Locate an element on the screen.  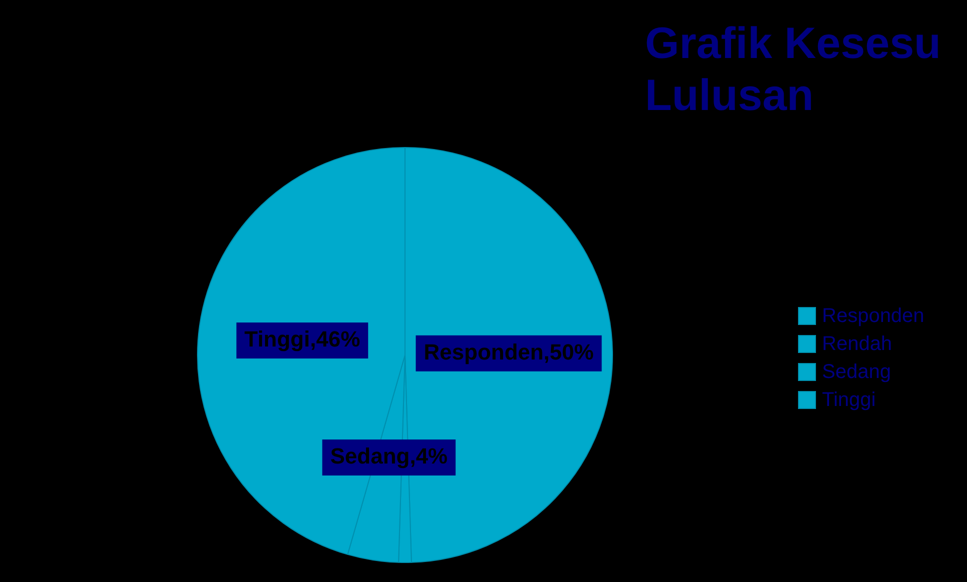
legend-label: Tinggi is located at coordinates (849, 400).